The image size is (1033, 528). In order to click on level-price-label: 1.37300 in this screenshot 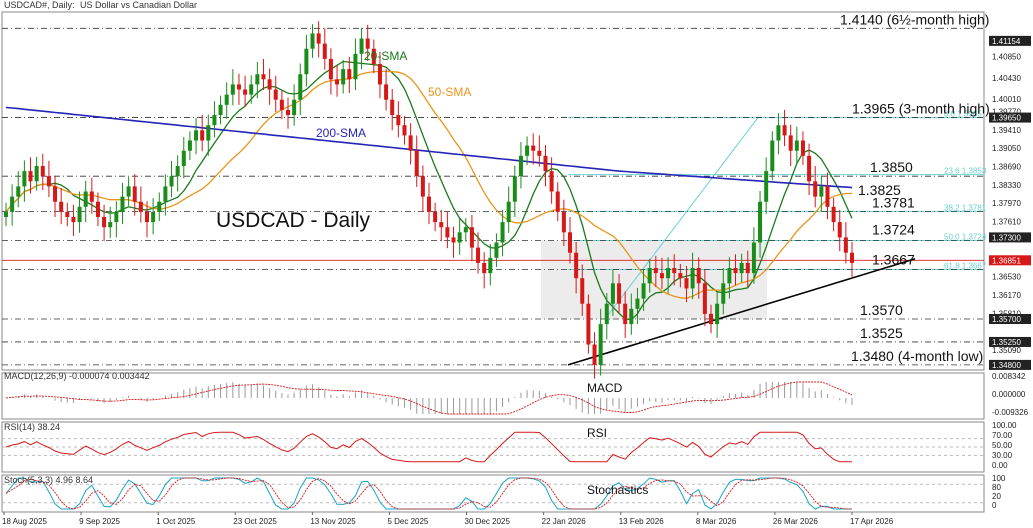, I will do `click(1006, 237)`.